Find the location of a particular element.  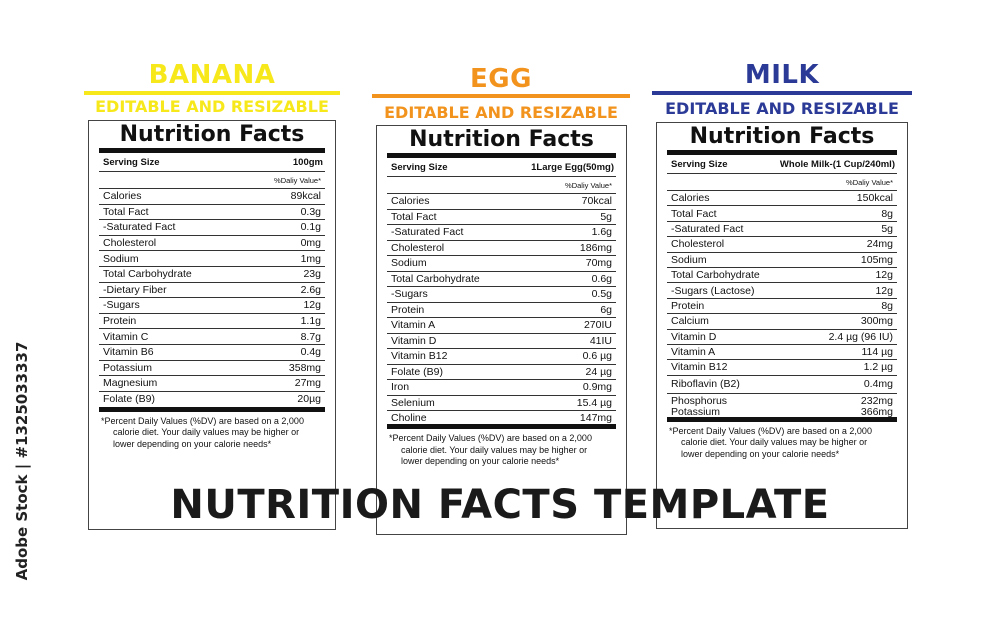

nutrient-row: Cholesterol 24mg is located at coordinates (782, 245).